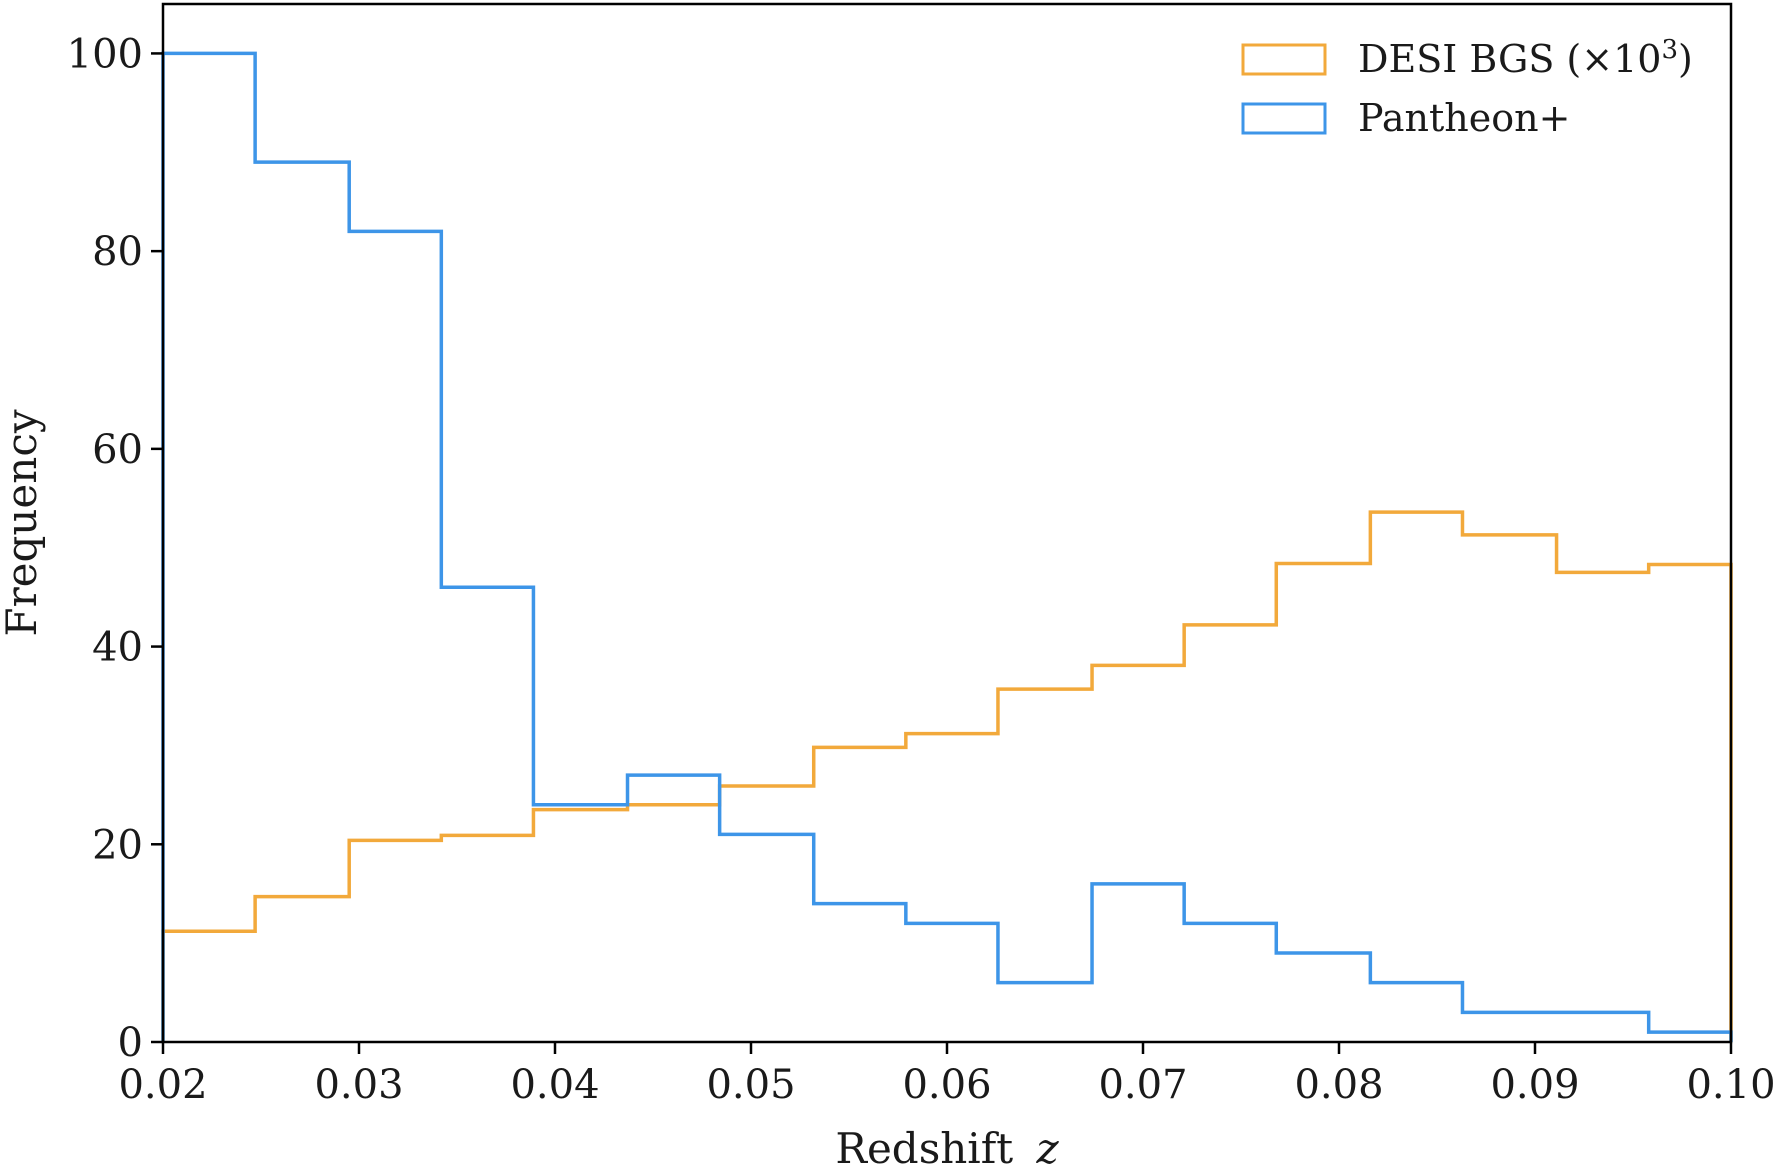 The width and height of the screenshot is (1773, 1169). Describe the element at coordinates (130, 1043) in the screenshot. I see `y-tick-label: 0` at that location.